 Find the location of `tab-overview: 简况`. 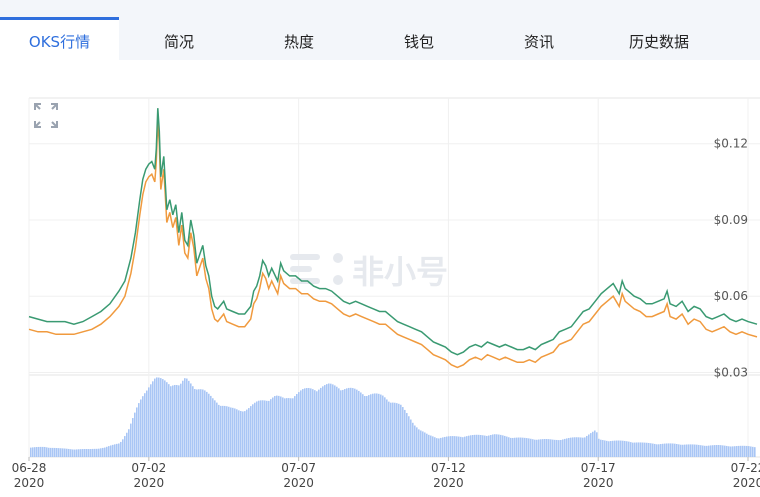

tab-overview: 简况 is located at coordinates (179, 40).